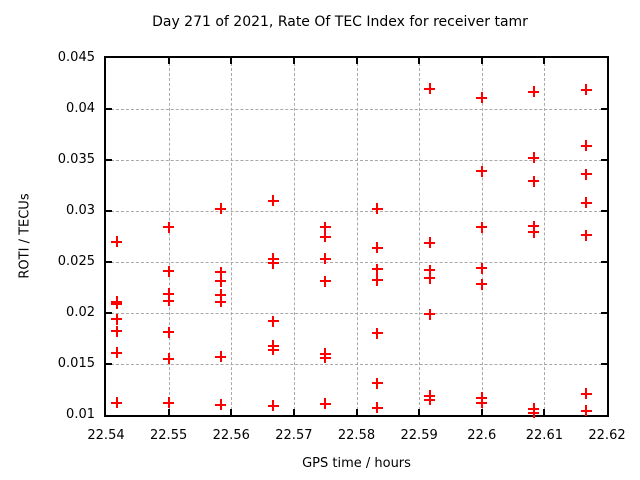 The image size is (640, 480). I want to click on y-tick-label: 0.04, so click(80, 108).